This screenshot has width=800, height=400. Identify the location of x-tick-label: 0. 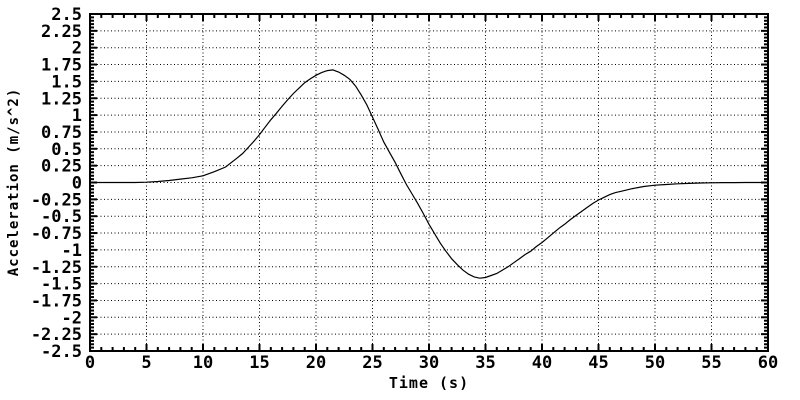
(90, 363).